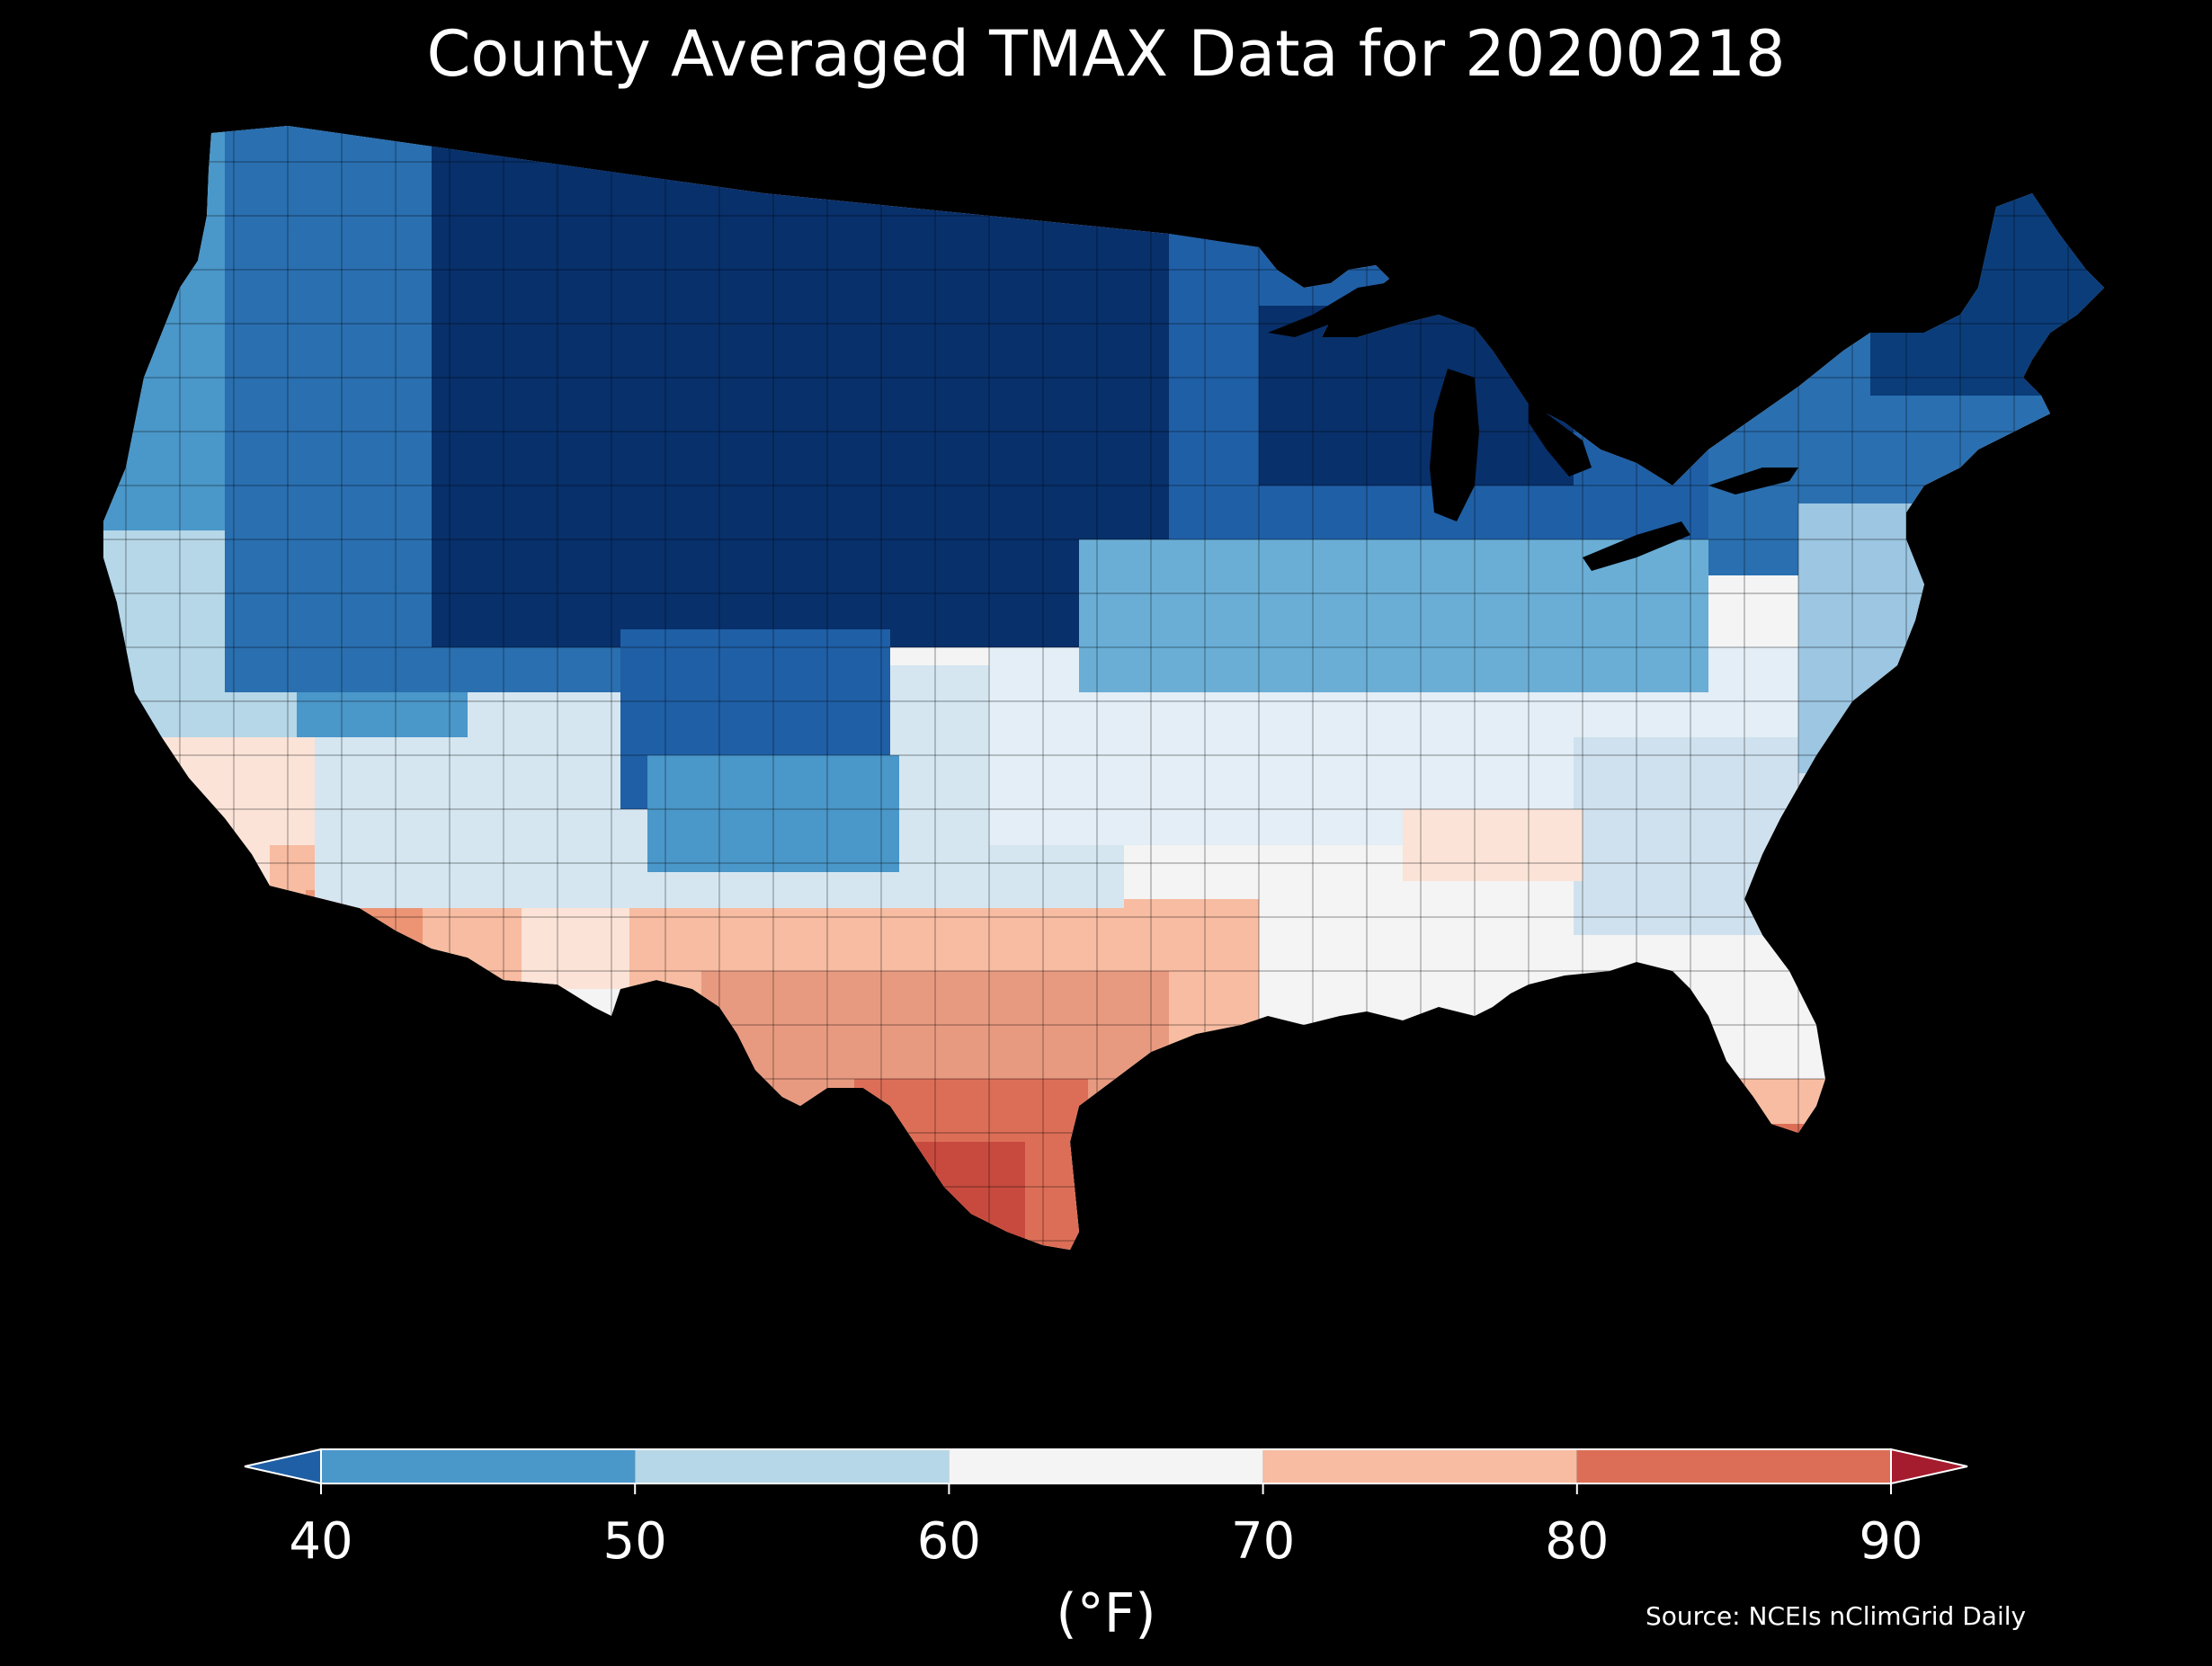 This screenshot has height=1666, width=2212. Describe the element at coordinates (1106, 54) in the screenshot. I see `map-title: County Averaged TMAX Data for 20200218` at that location.